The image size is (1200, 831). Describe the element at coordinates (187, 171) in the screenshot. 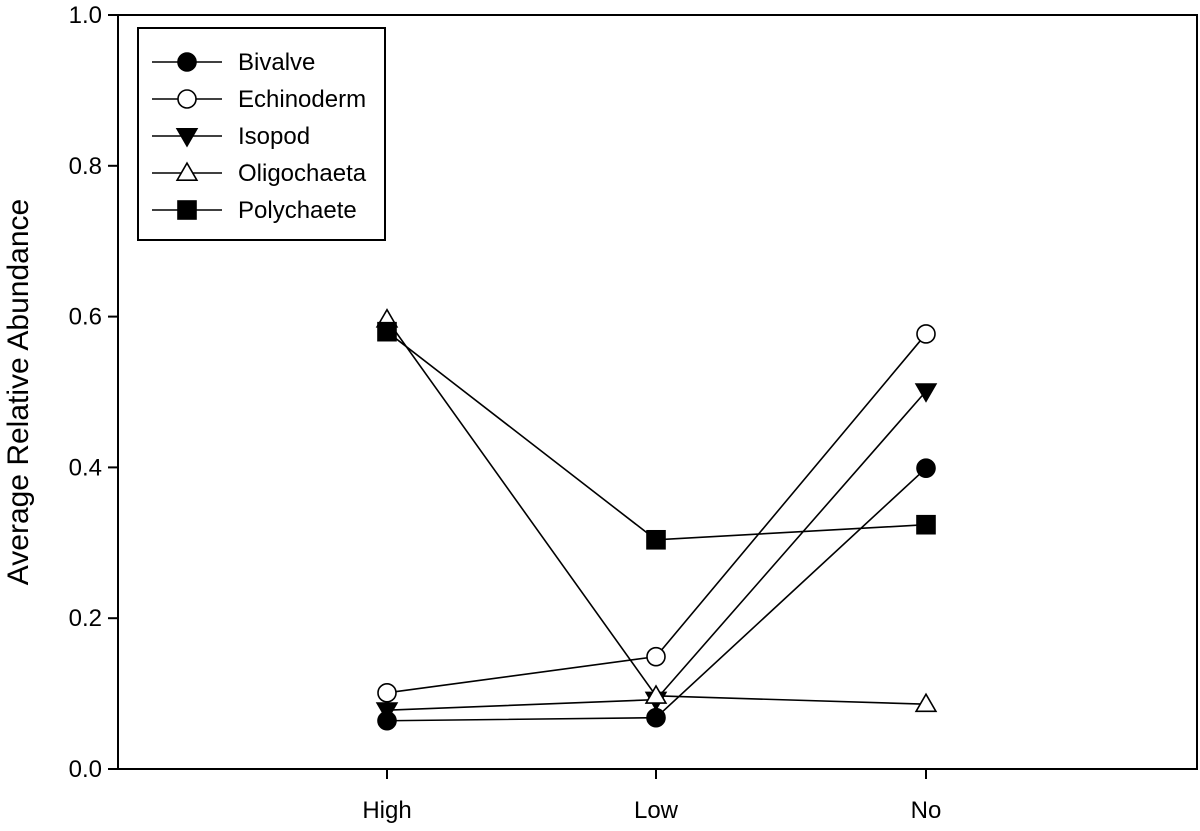

I see `legend-marker-oligochaeta` at that location.